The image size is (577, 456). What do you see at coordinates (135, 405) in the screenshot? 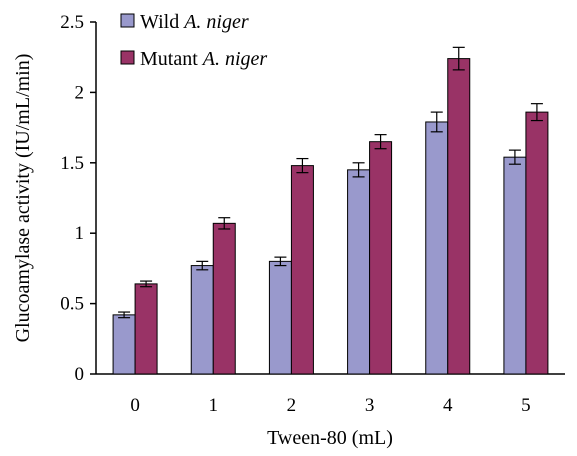
I see `x-tick-label: 0` at bounding box center [135, 405].